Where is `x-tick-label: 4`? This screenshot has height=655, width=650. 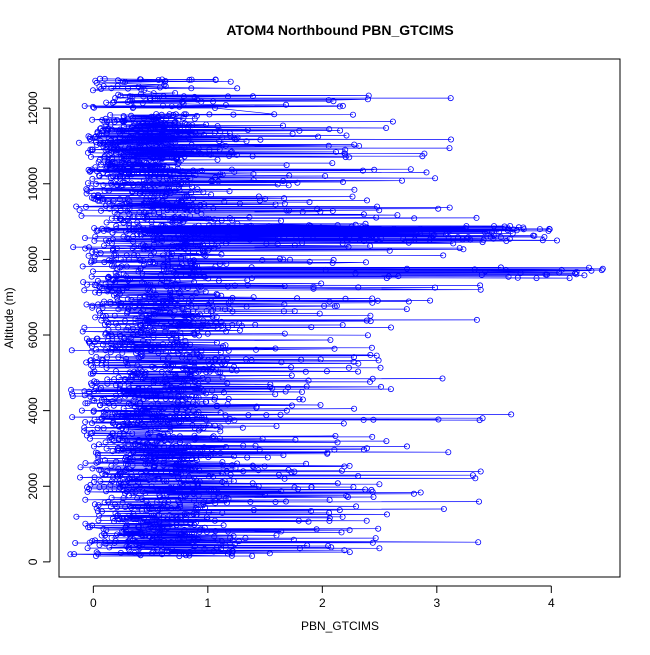 x-tick-label: 4 is located at coordinates (551, 603).